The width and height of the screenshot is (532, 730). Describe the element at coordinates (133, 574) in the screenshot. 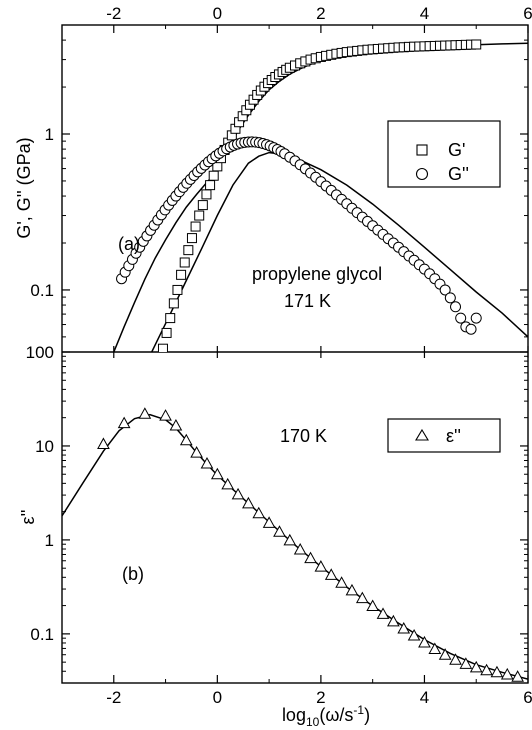

I see `panel-b-label: (b)` at that location.